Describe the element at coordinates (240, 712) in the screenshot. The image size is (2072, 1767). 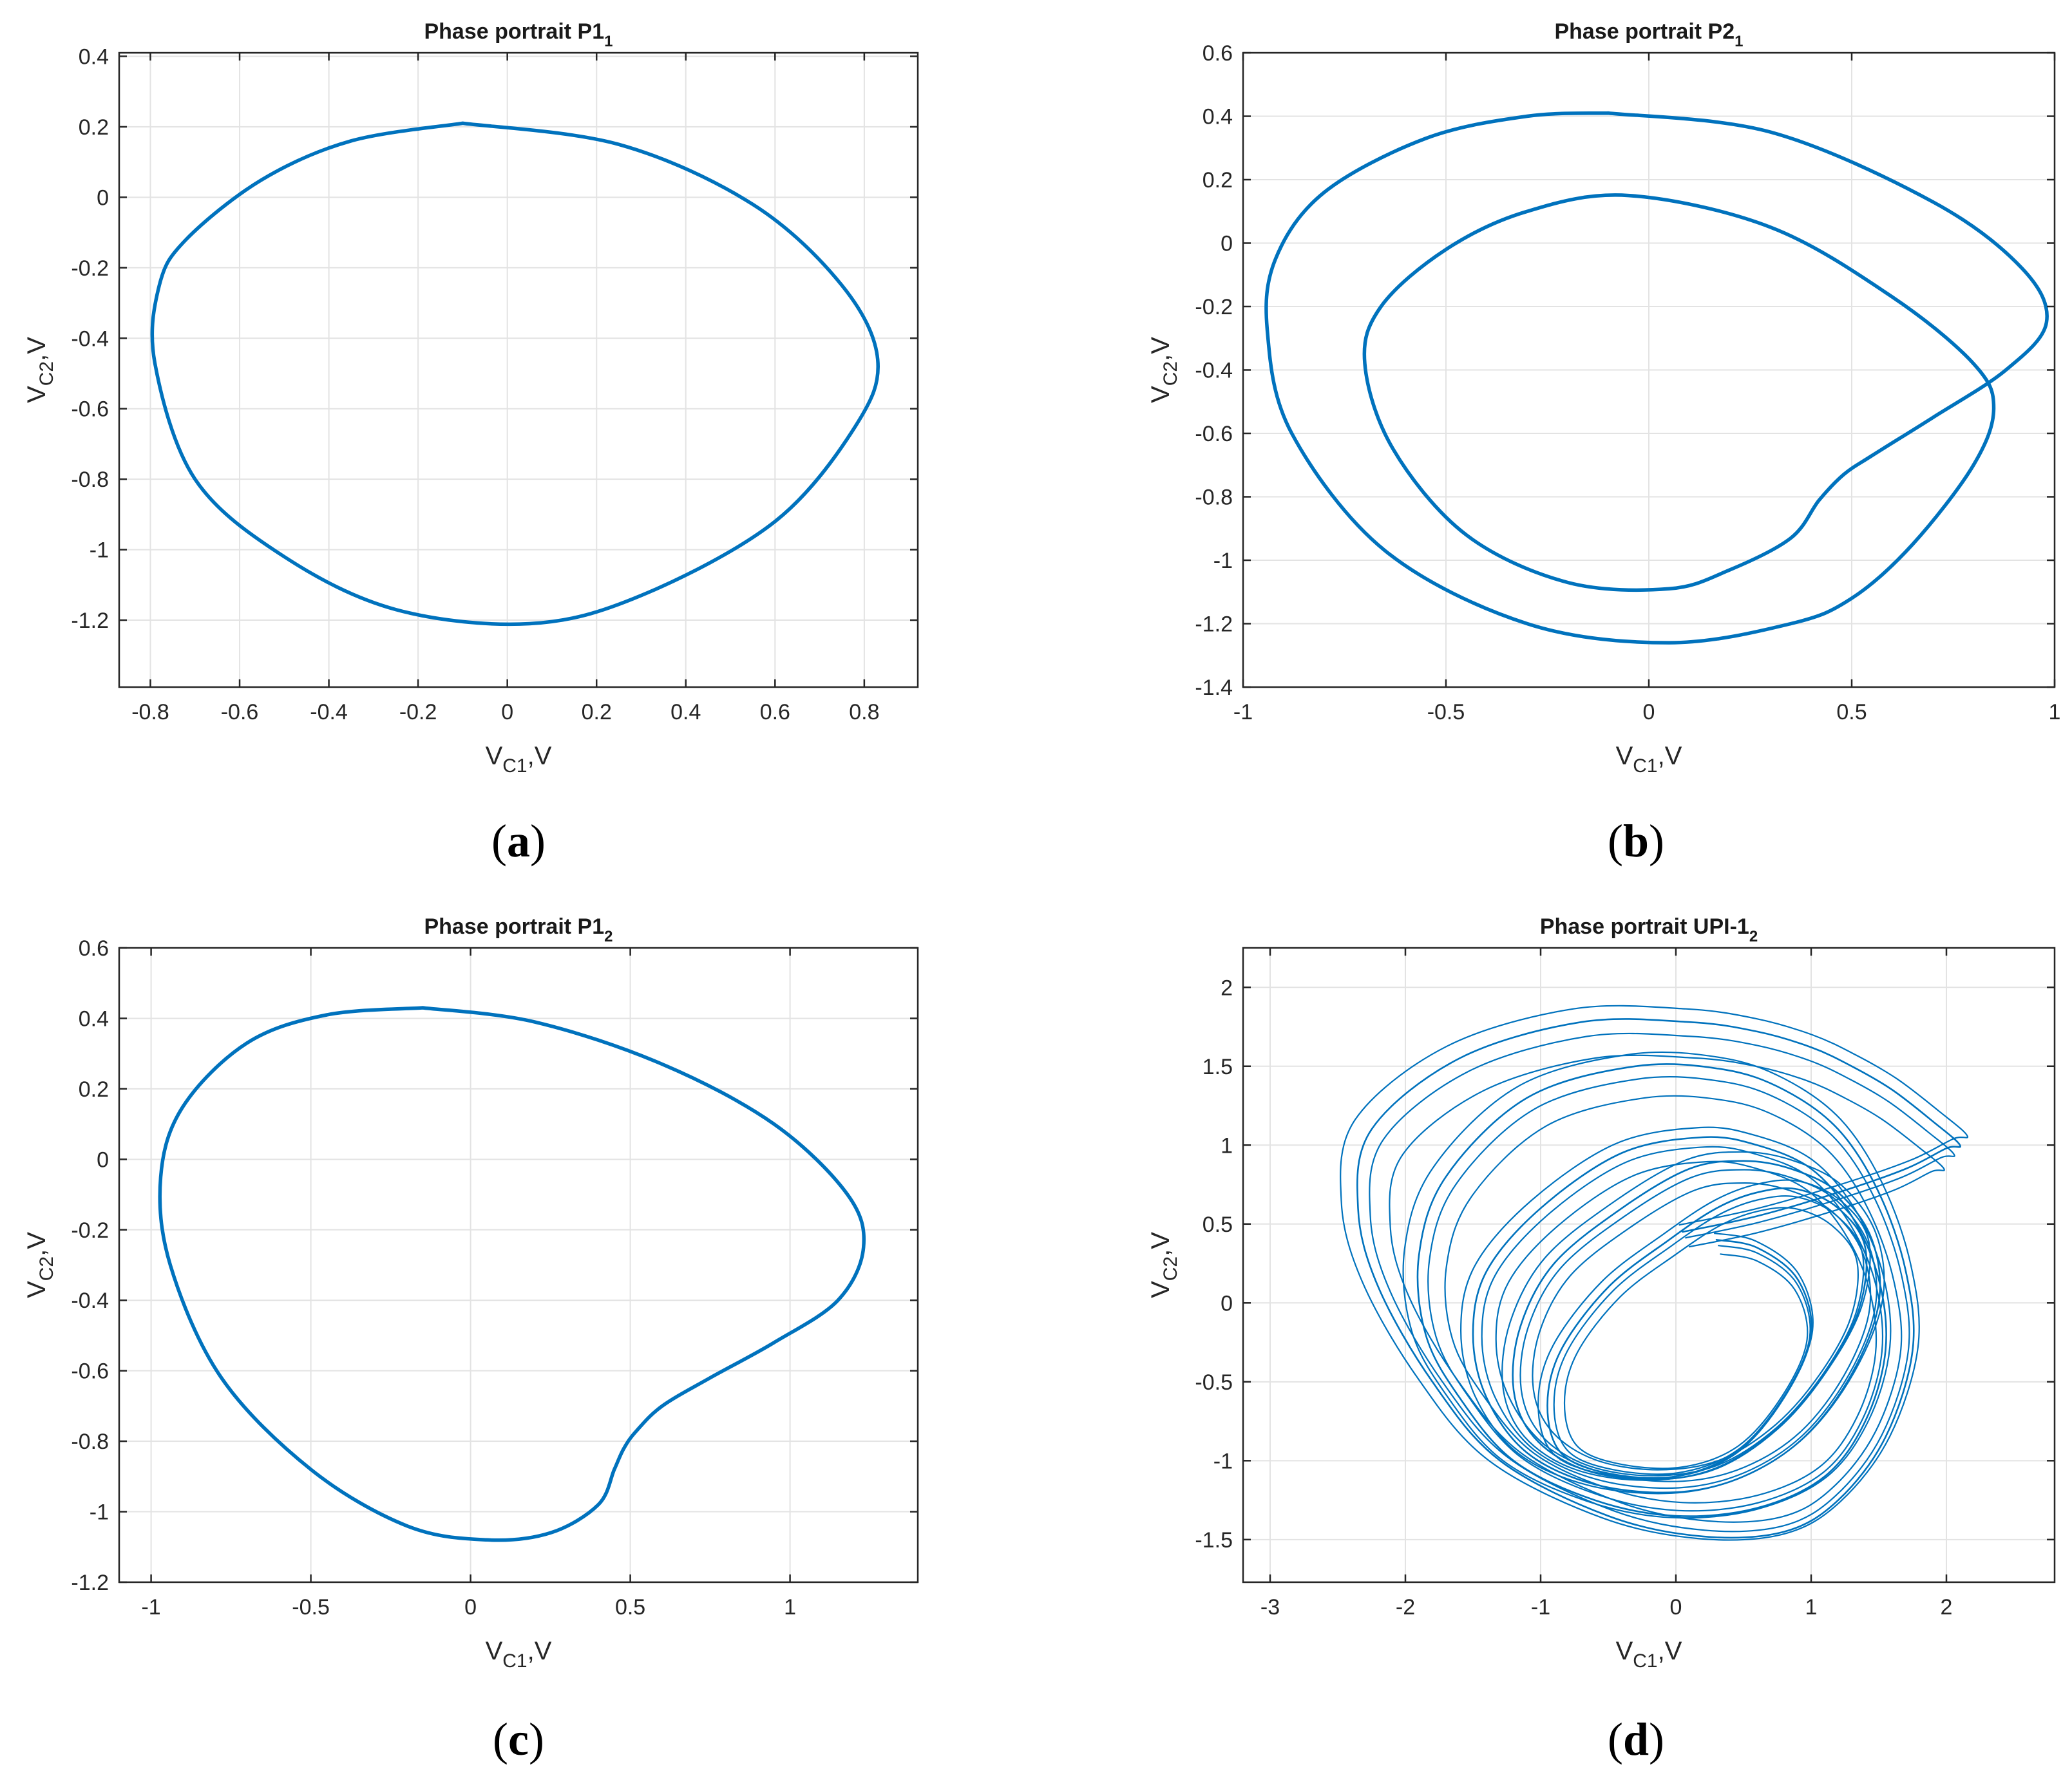
I see `x-tick-label: -0.6` at that location.